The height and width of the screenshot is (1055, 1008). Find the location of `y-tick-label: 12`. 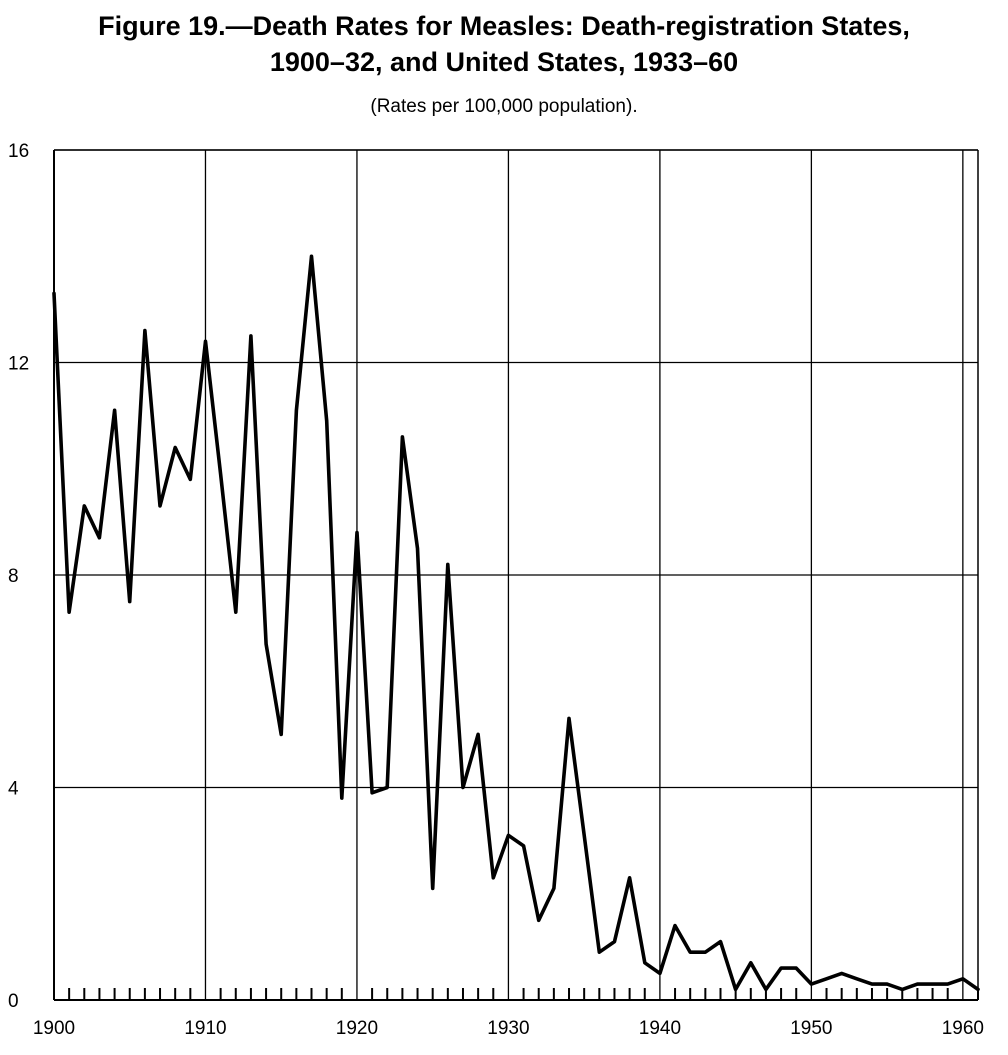

y-tick-label: 12 is located at coordinates (18, 364).